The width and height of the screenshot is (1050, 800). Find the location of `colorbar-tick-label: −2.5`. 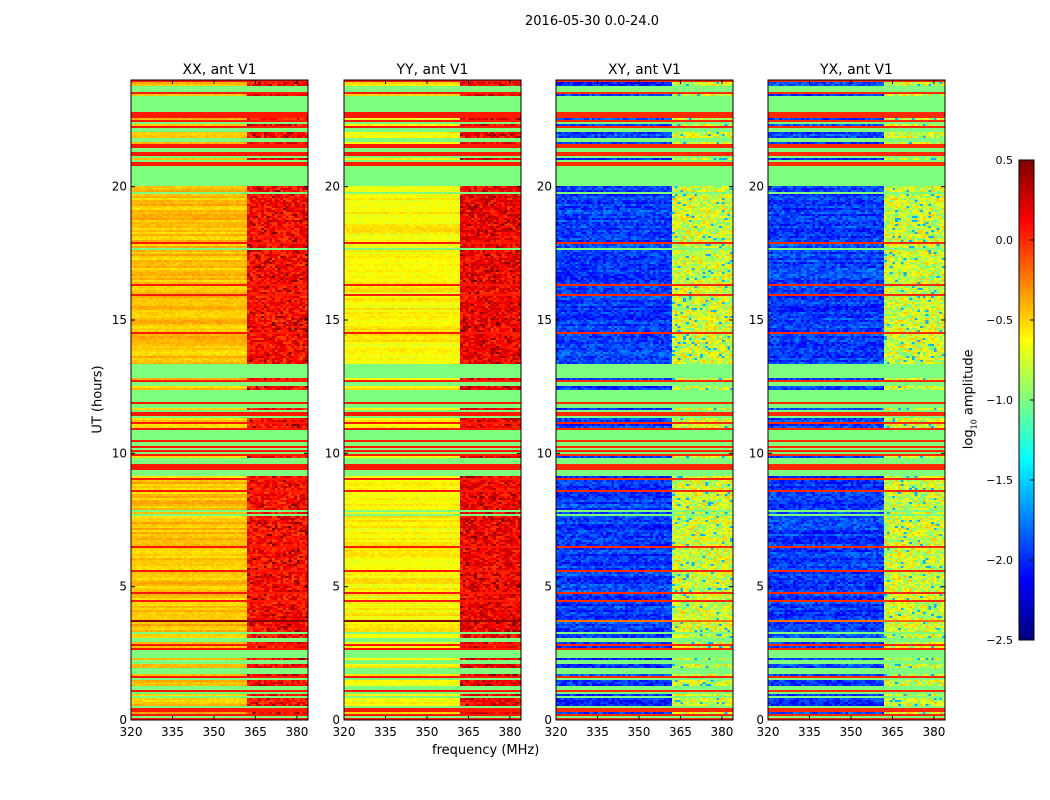

colorbar-tick-label: −2.5 is located at coordinates (999, 640).